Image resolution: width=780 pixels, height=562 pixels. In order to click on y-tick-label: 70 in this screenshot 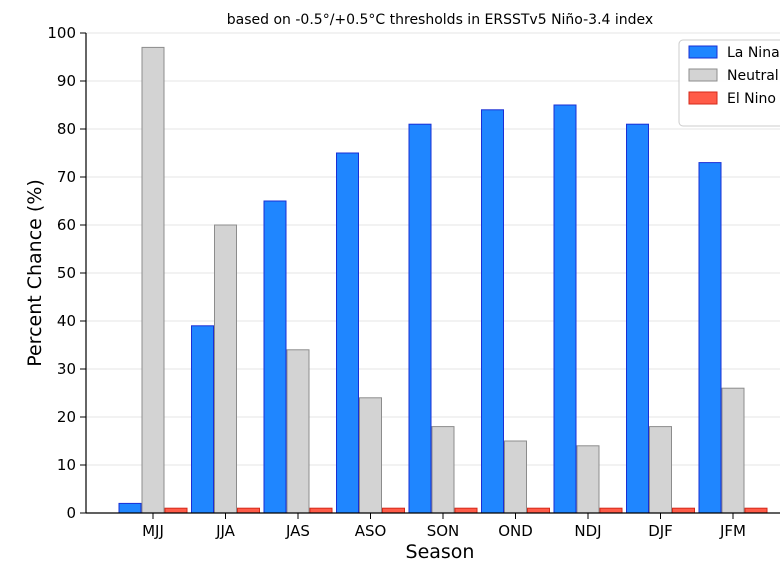, I will do `click(66, 177)`.